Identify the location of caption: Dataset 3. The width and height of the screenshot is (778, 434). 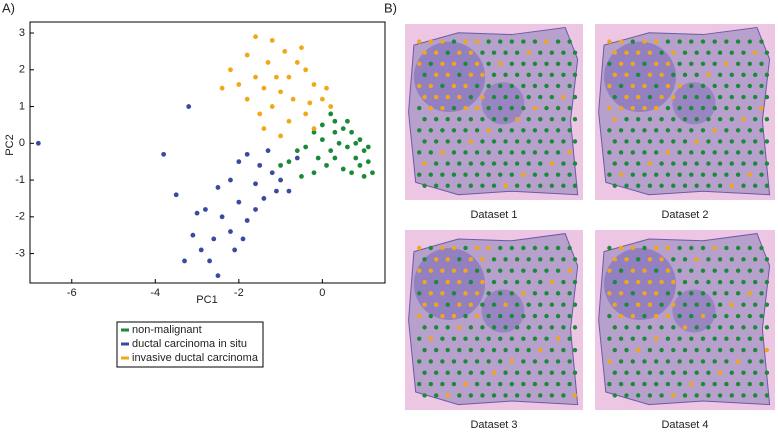
(493, 424).